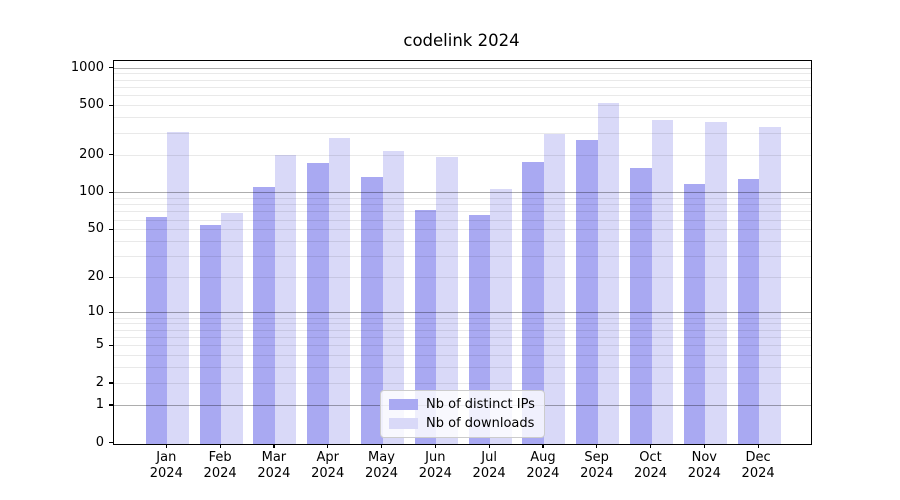 The height and width of the screenshot is (500, 900). I want to click on x-tick-label-may: May 2024, so click(381, 465).